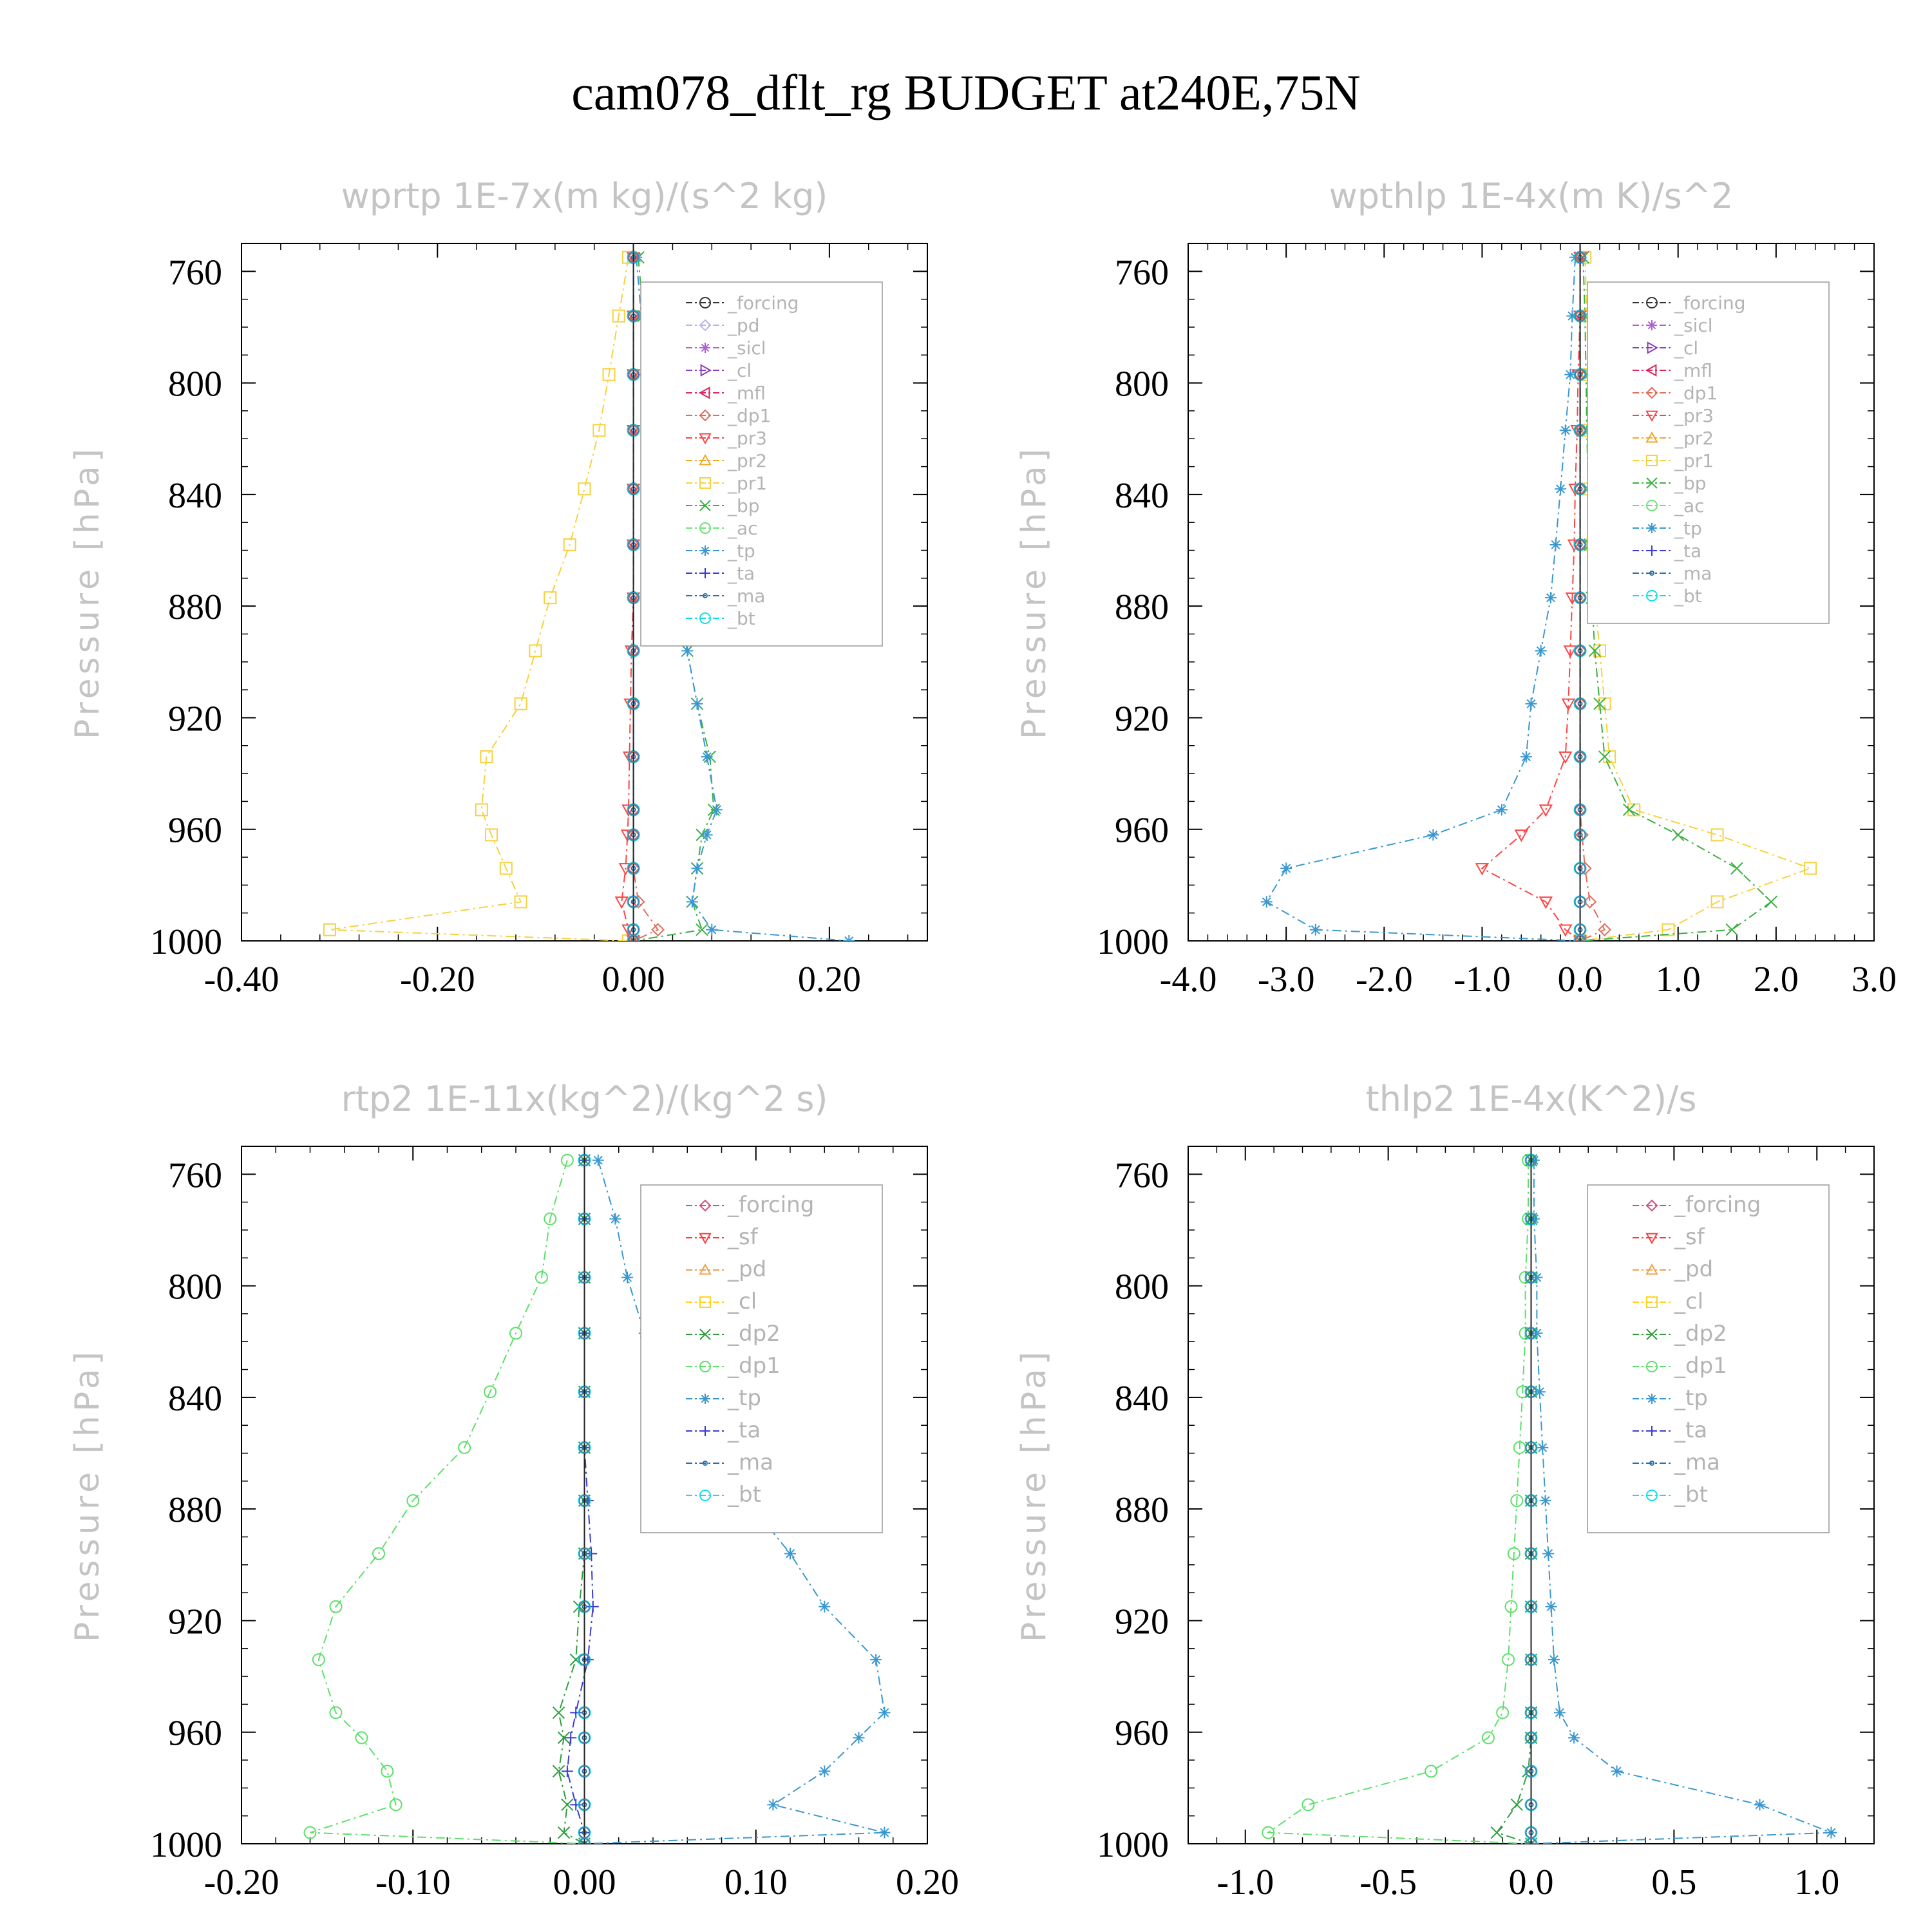 This screenshot has height=1932, width=1932. I want to click on x-tick-label: 2.0, so click(1777, 979).